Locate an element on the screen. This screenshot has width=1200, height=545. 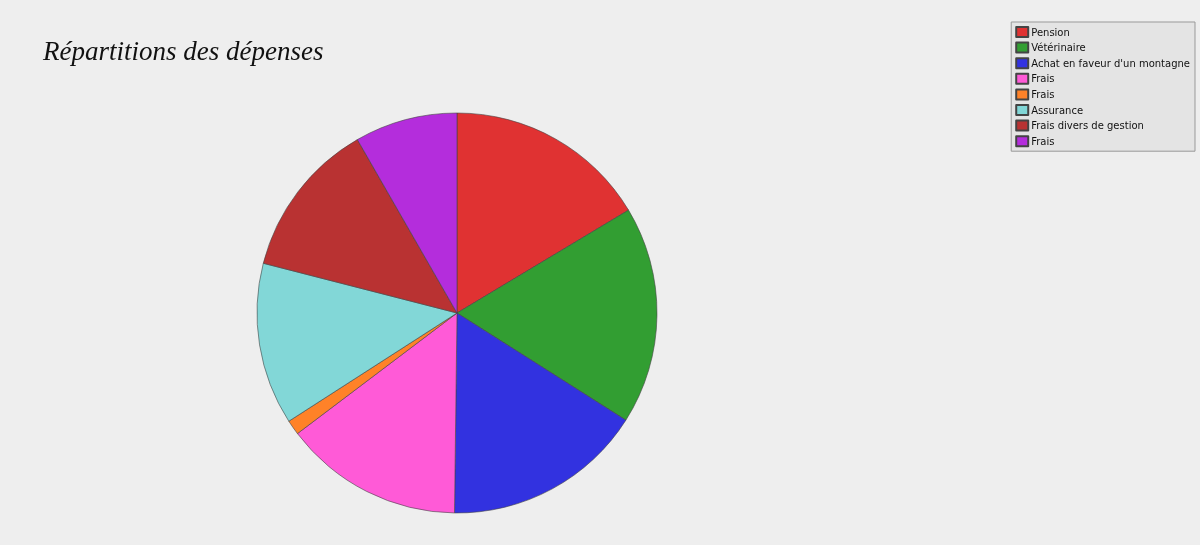
text: Répartitions des dépenses is located at coordinates (183, 50).